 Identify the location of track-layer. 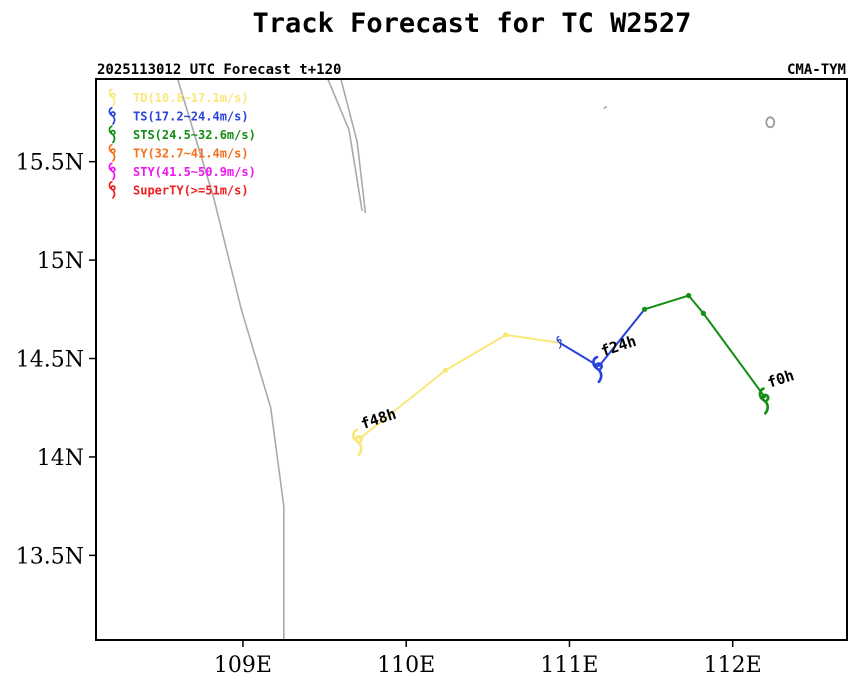
(562, 366).